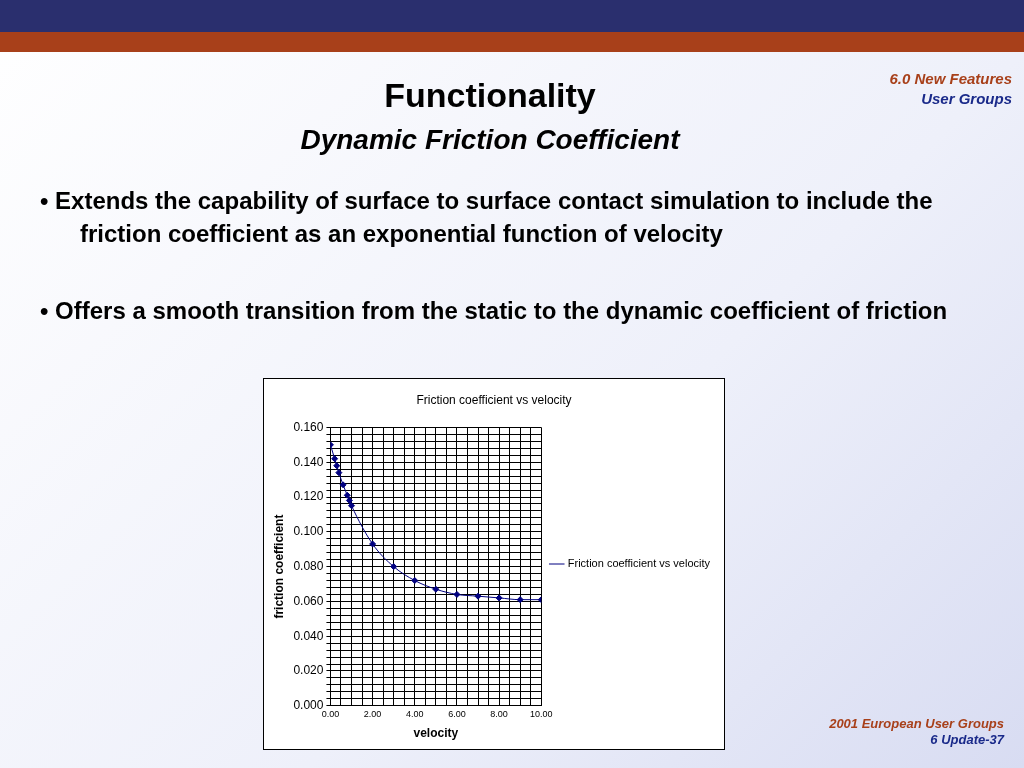 The width and height of the screenshot is (1024, 768). Describe the element at coordinates (308, 426) in the screenshot. I see `y-tick-label: 0.160` at that location.